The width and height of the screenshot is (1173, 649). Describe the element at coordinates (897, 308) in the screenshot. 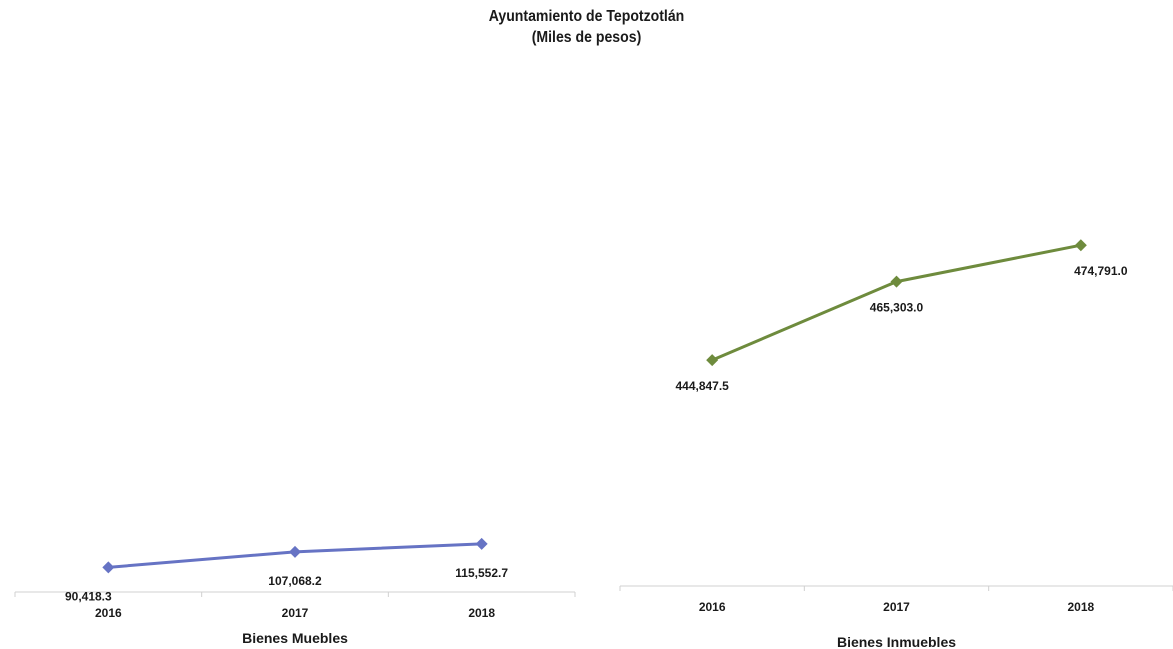

I see `data-label: 465,303.0` at that location.